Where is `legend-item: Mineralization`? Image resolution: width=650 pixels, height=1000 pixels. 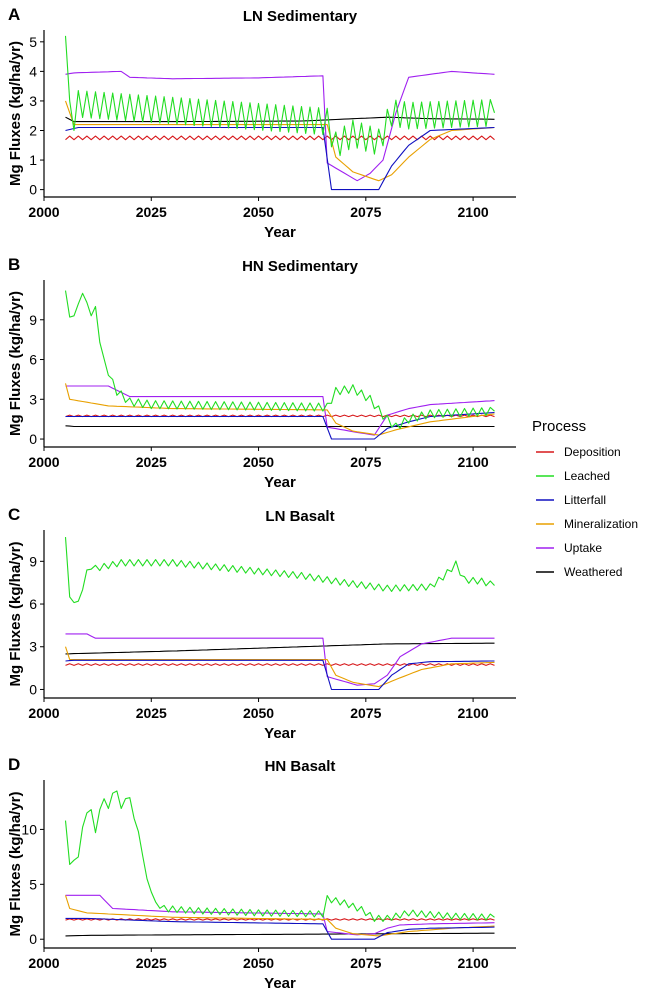 legend-item: Mineralization is located at coordinates (587, 524).